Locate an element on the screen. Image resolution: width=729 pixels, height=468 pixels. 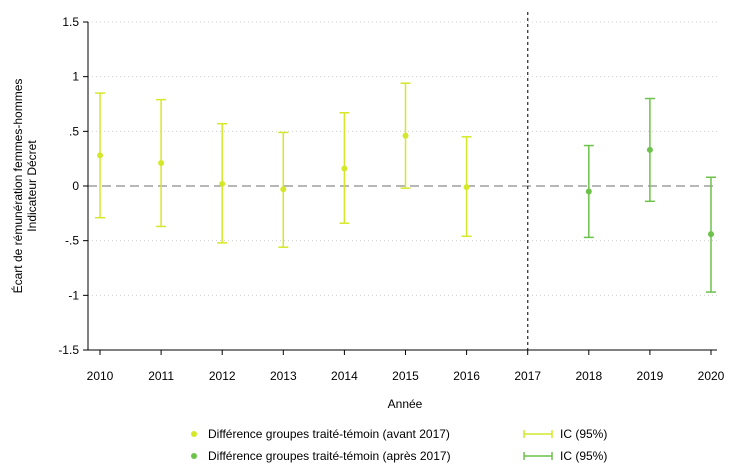
legend-marker-before-2017 is located at coordinates (194, 434).